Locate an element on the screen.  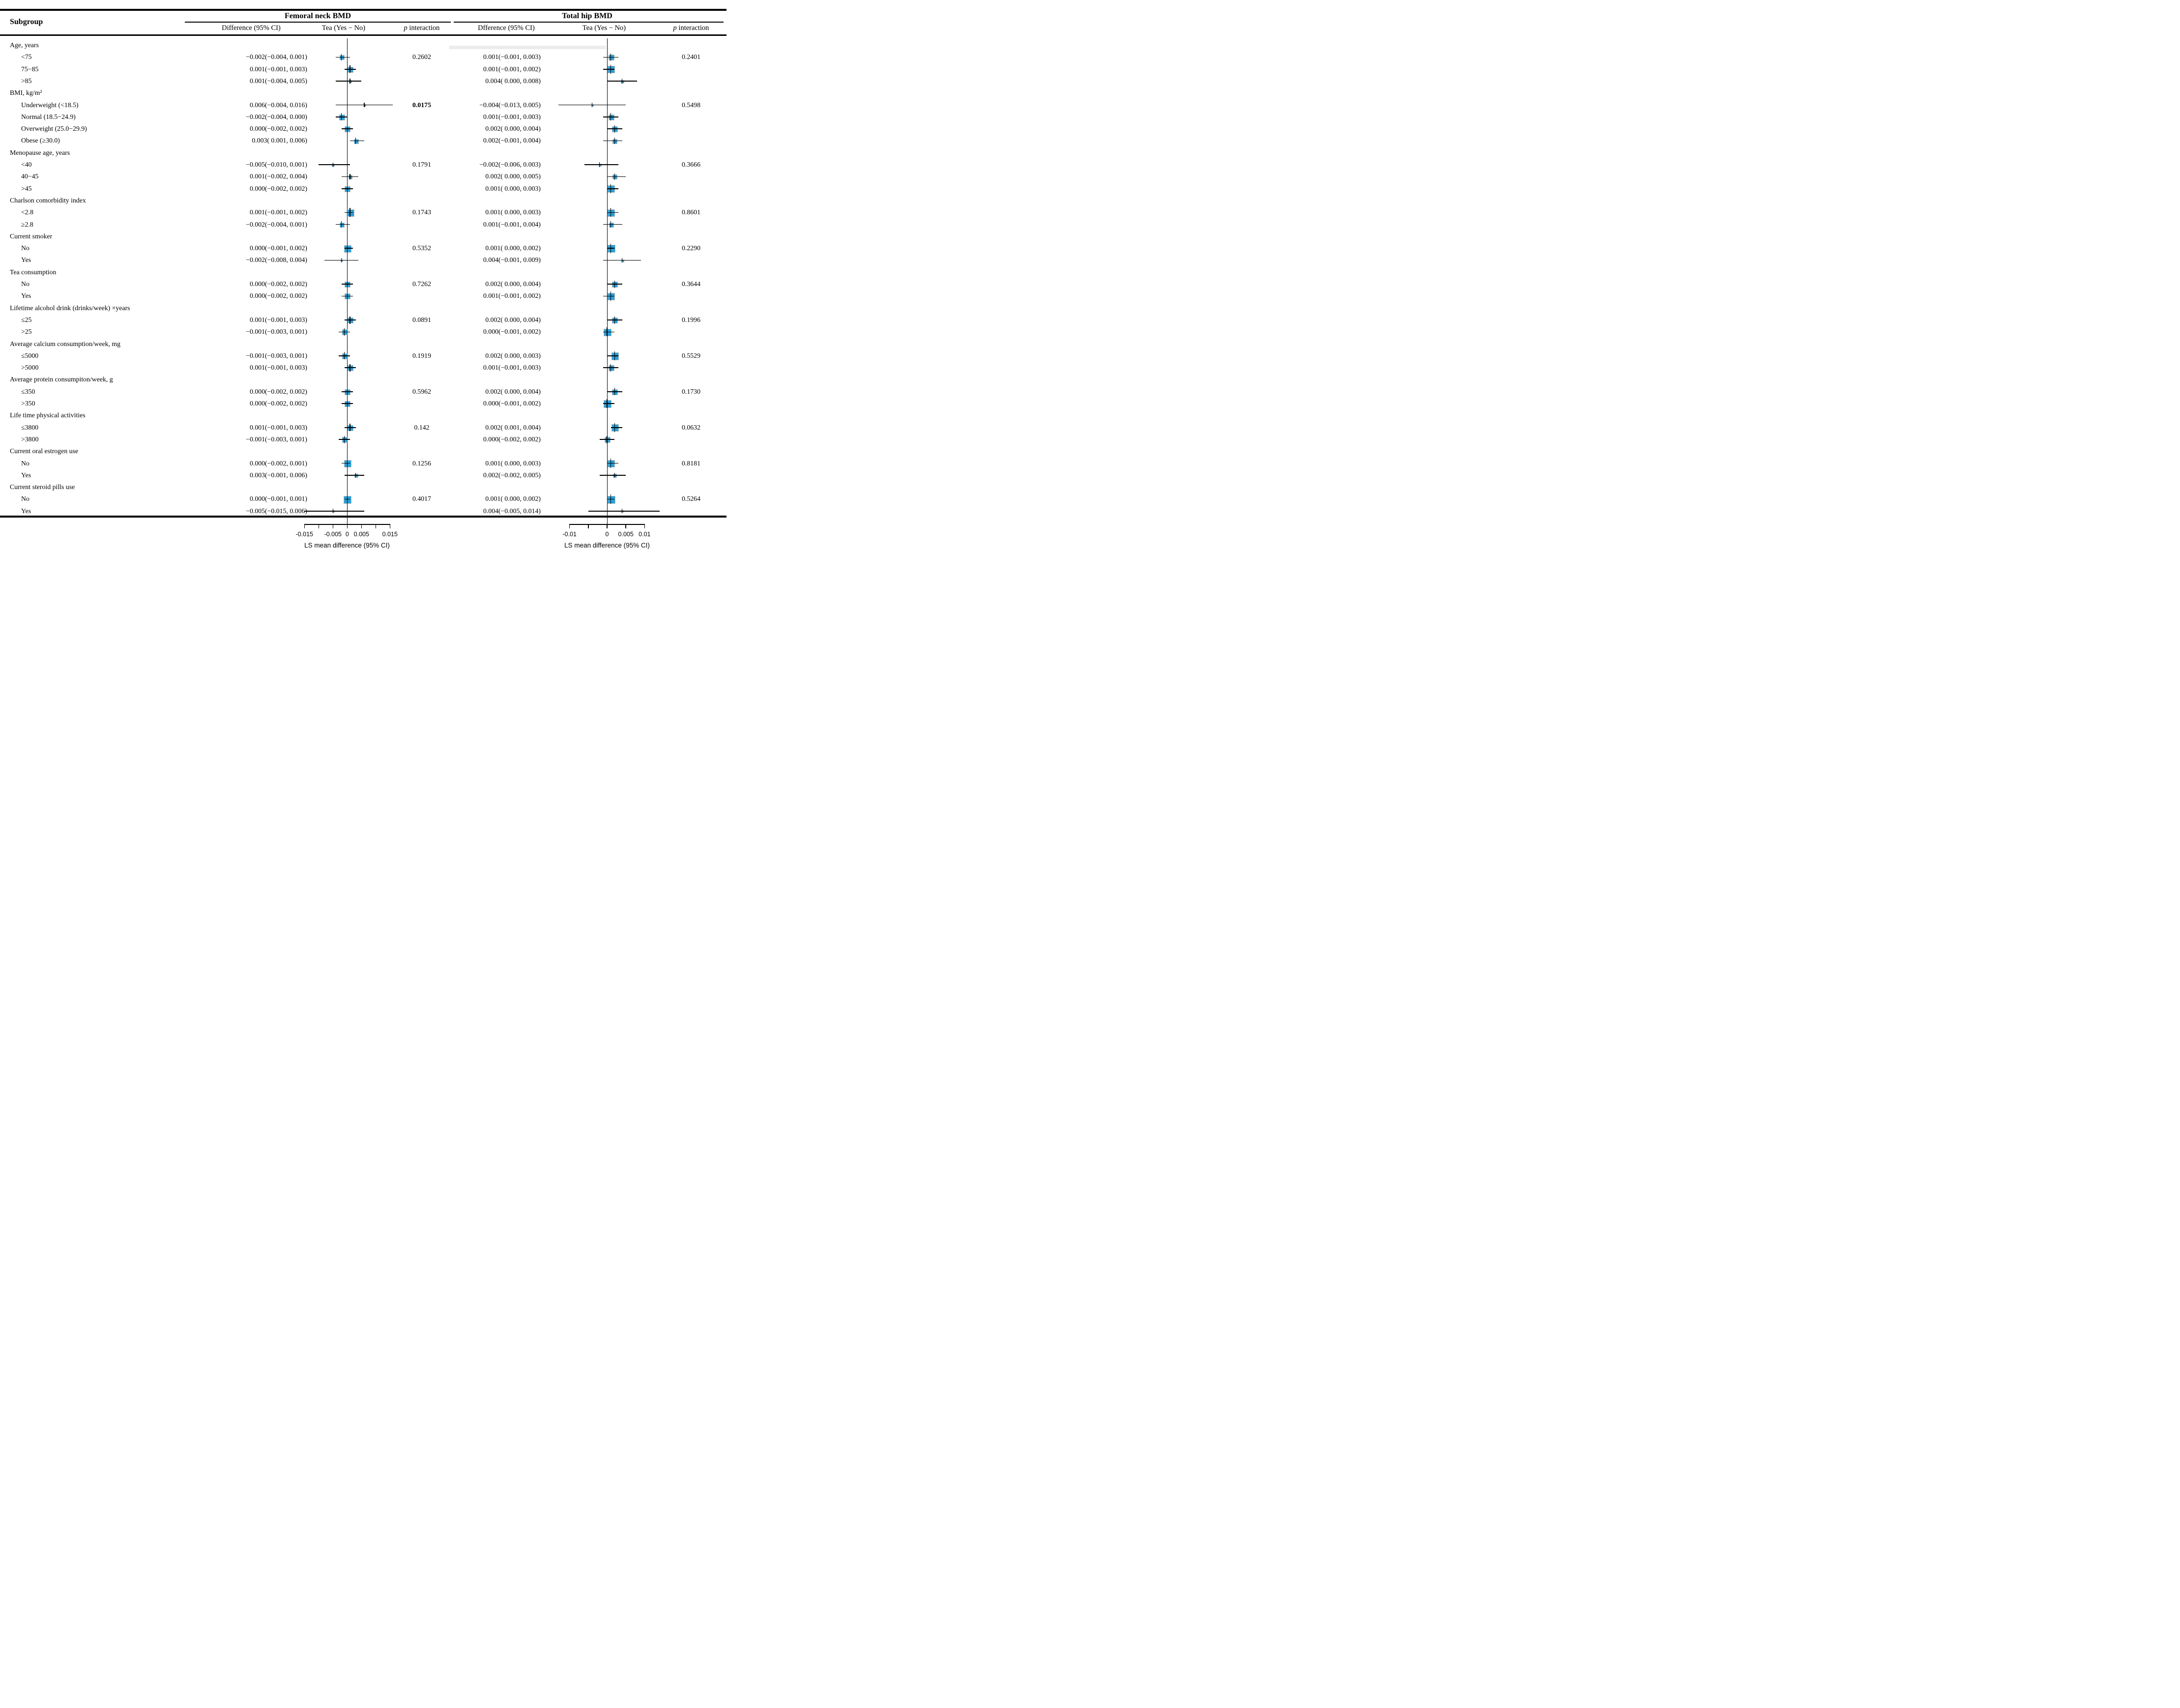
subgroup-section-label: Current oral estrogen use is located at coordinates (44, 451).